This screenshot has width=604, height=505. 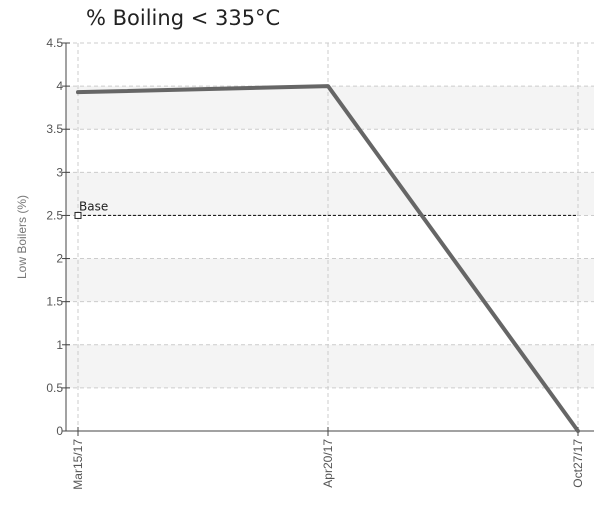 I want to click on y-tick-label: 0, so click(x=59, y=431).